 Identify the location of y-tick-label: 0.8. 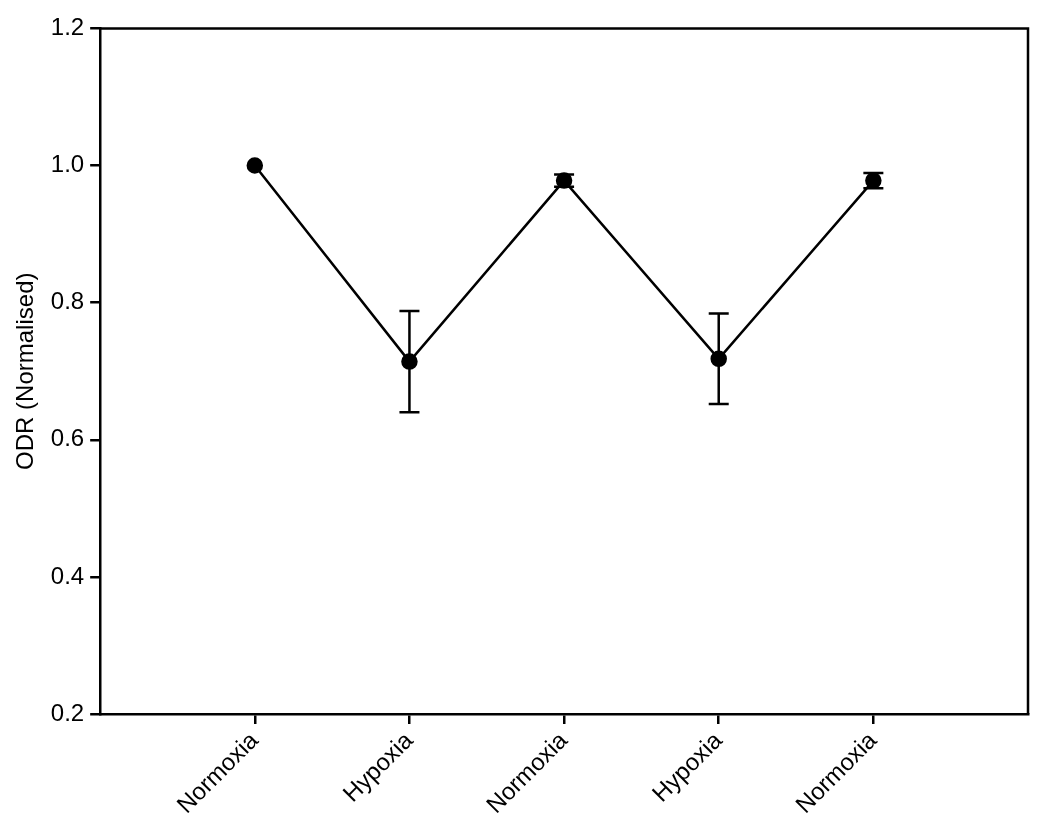
(67, 301).